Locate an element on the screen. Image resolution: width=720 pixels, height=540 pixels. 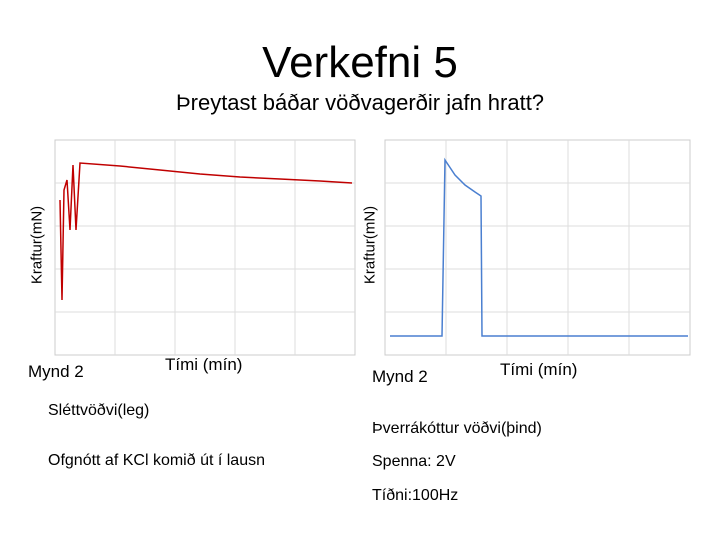
right-trace is located at coordinates (539, 247).